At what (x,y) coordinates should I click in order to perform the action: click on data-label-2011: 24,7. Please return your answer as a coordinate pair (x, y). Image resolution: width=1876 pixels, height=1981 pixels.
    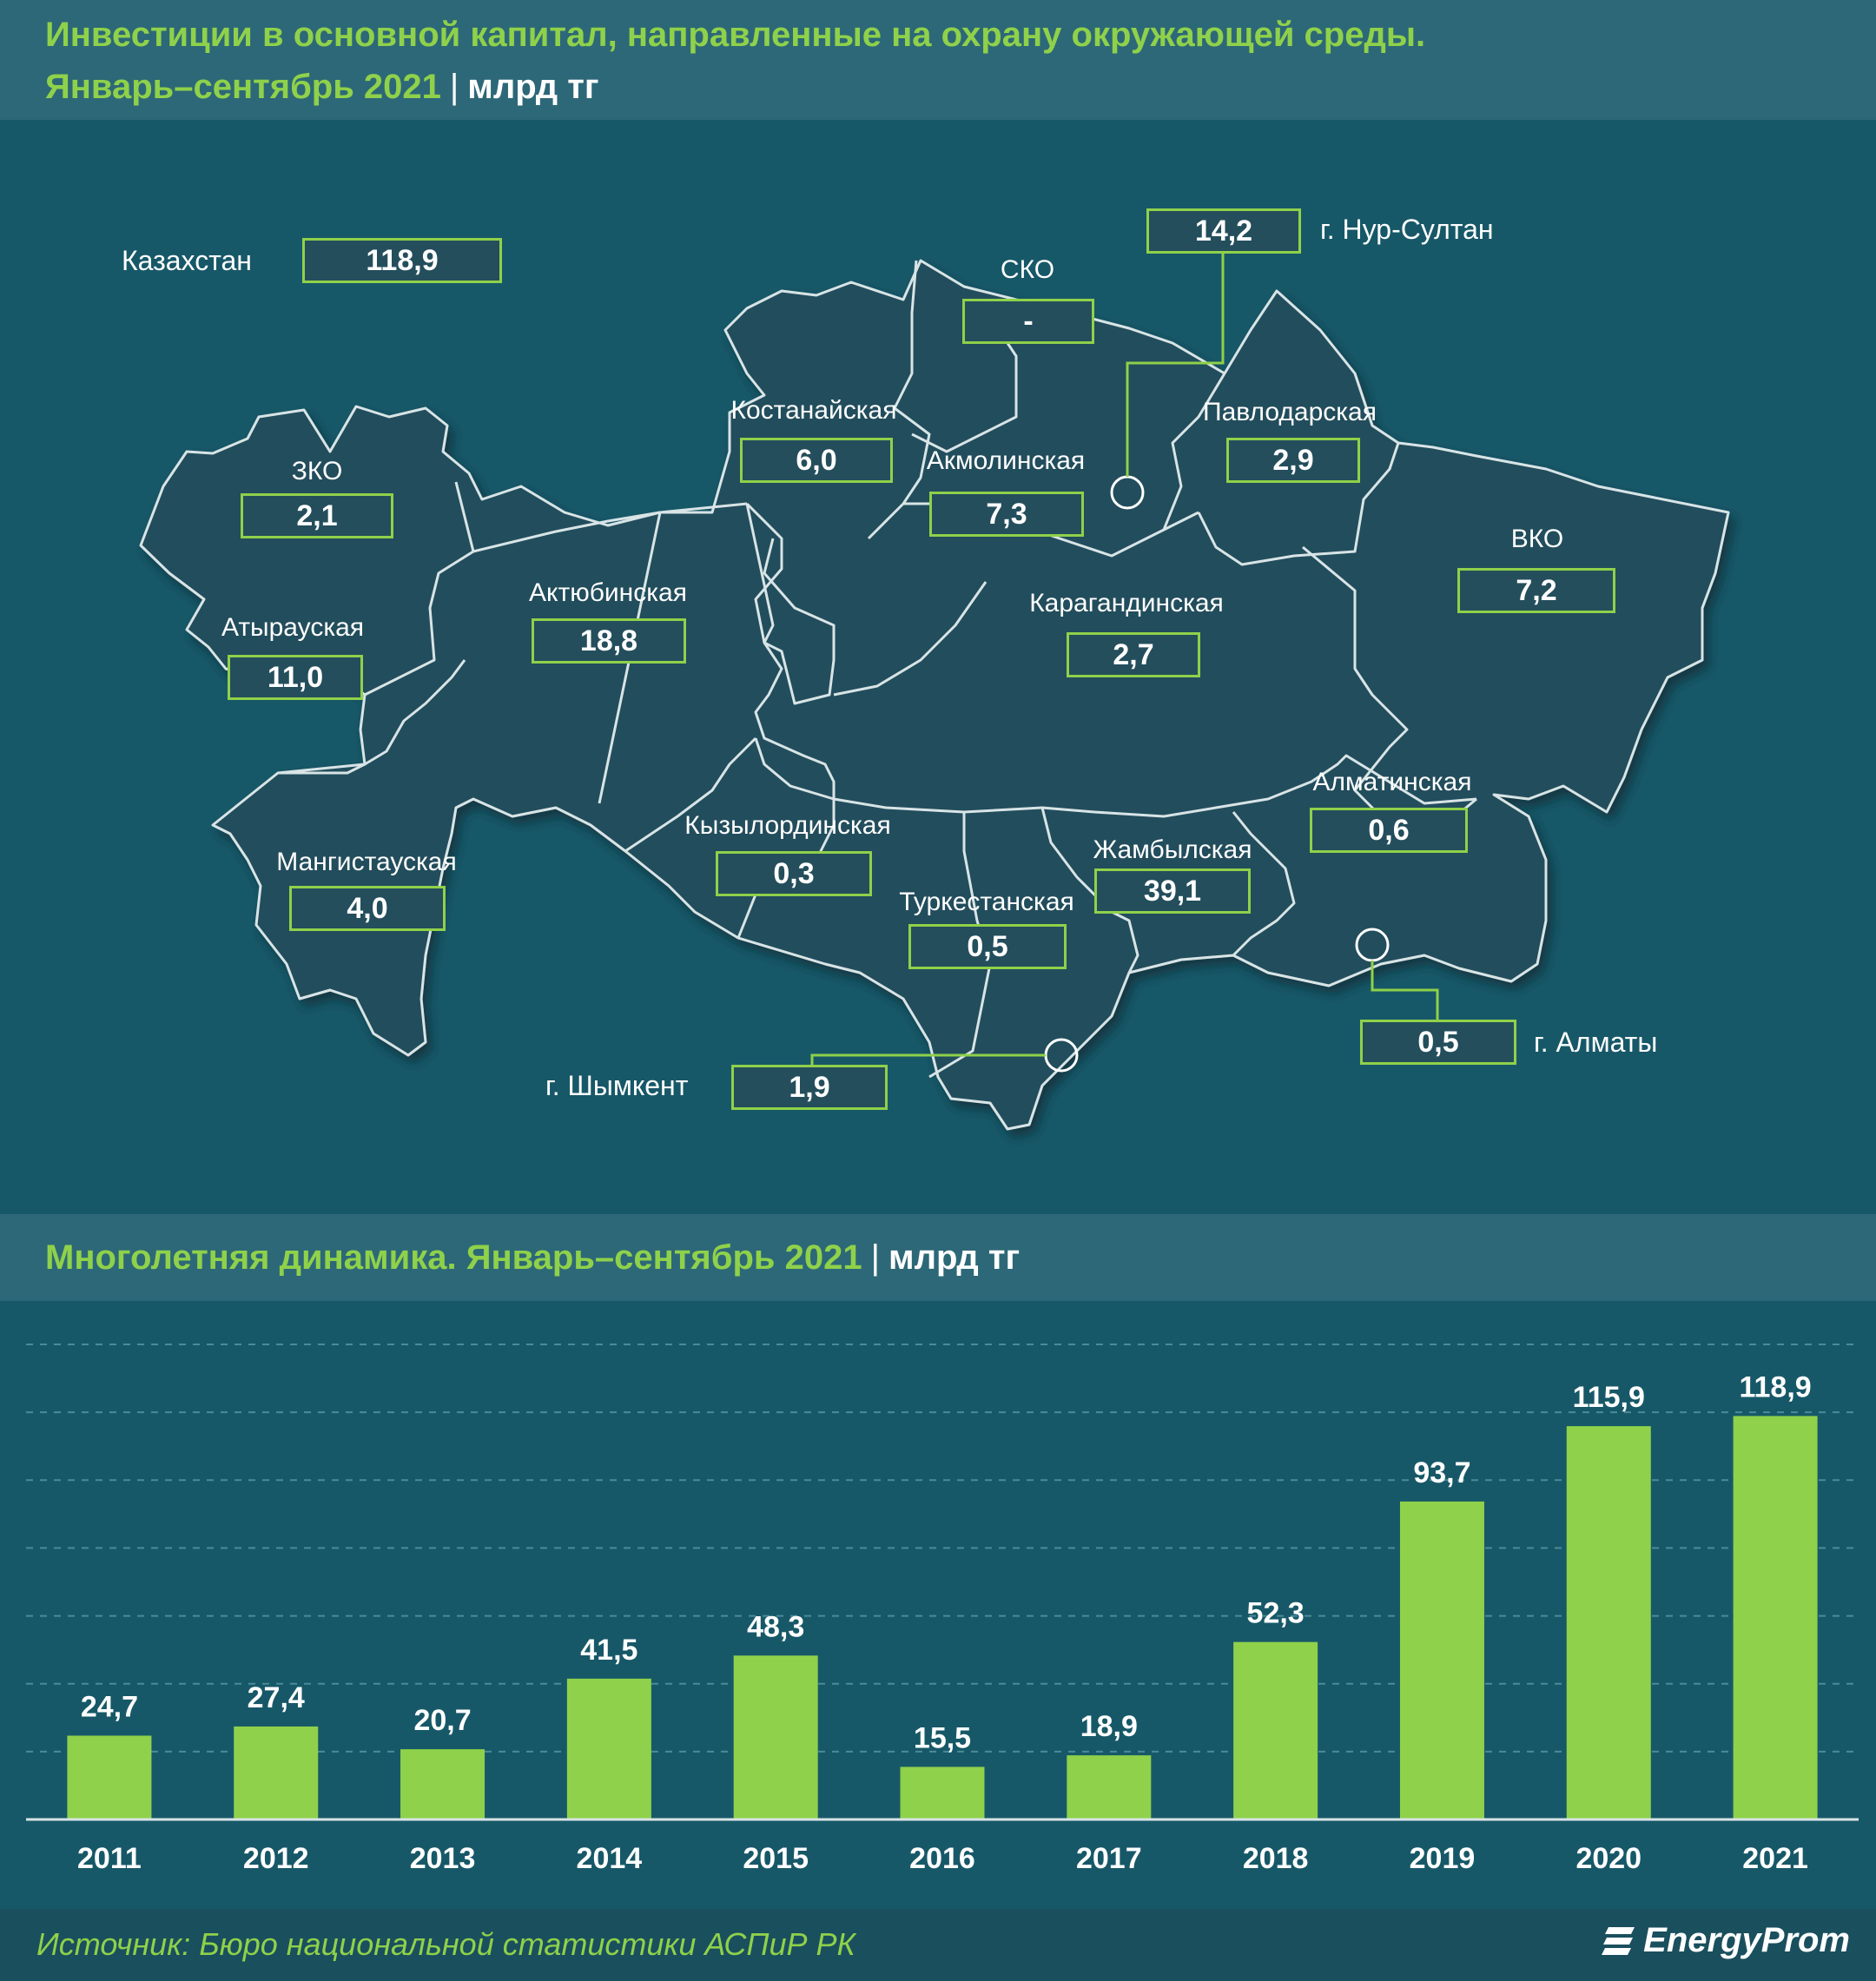
    Looking at the image, I should click on (109, 1706).